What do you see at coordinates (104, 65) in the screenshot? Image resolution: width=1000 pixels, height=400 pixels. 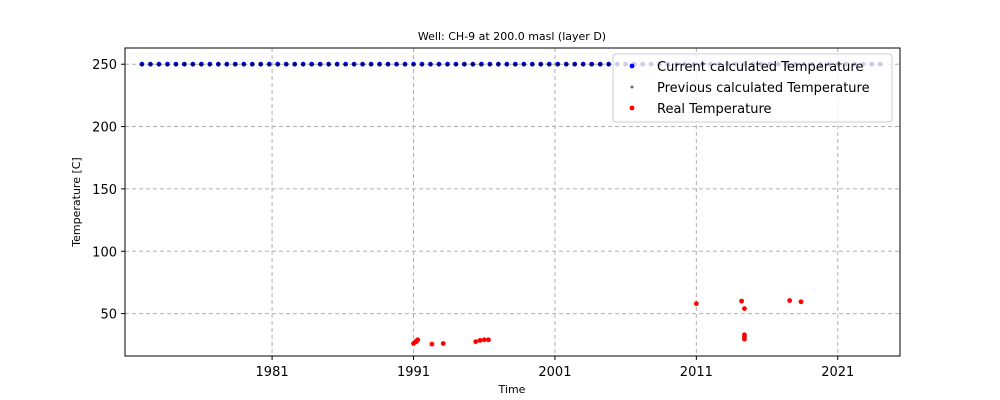 I see `y-tick-label: 250` at bounding box center [104, 65].